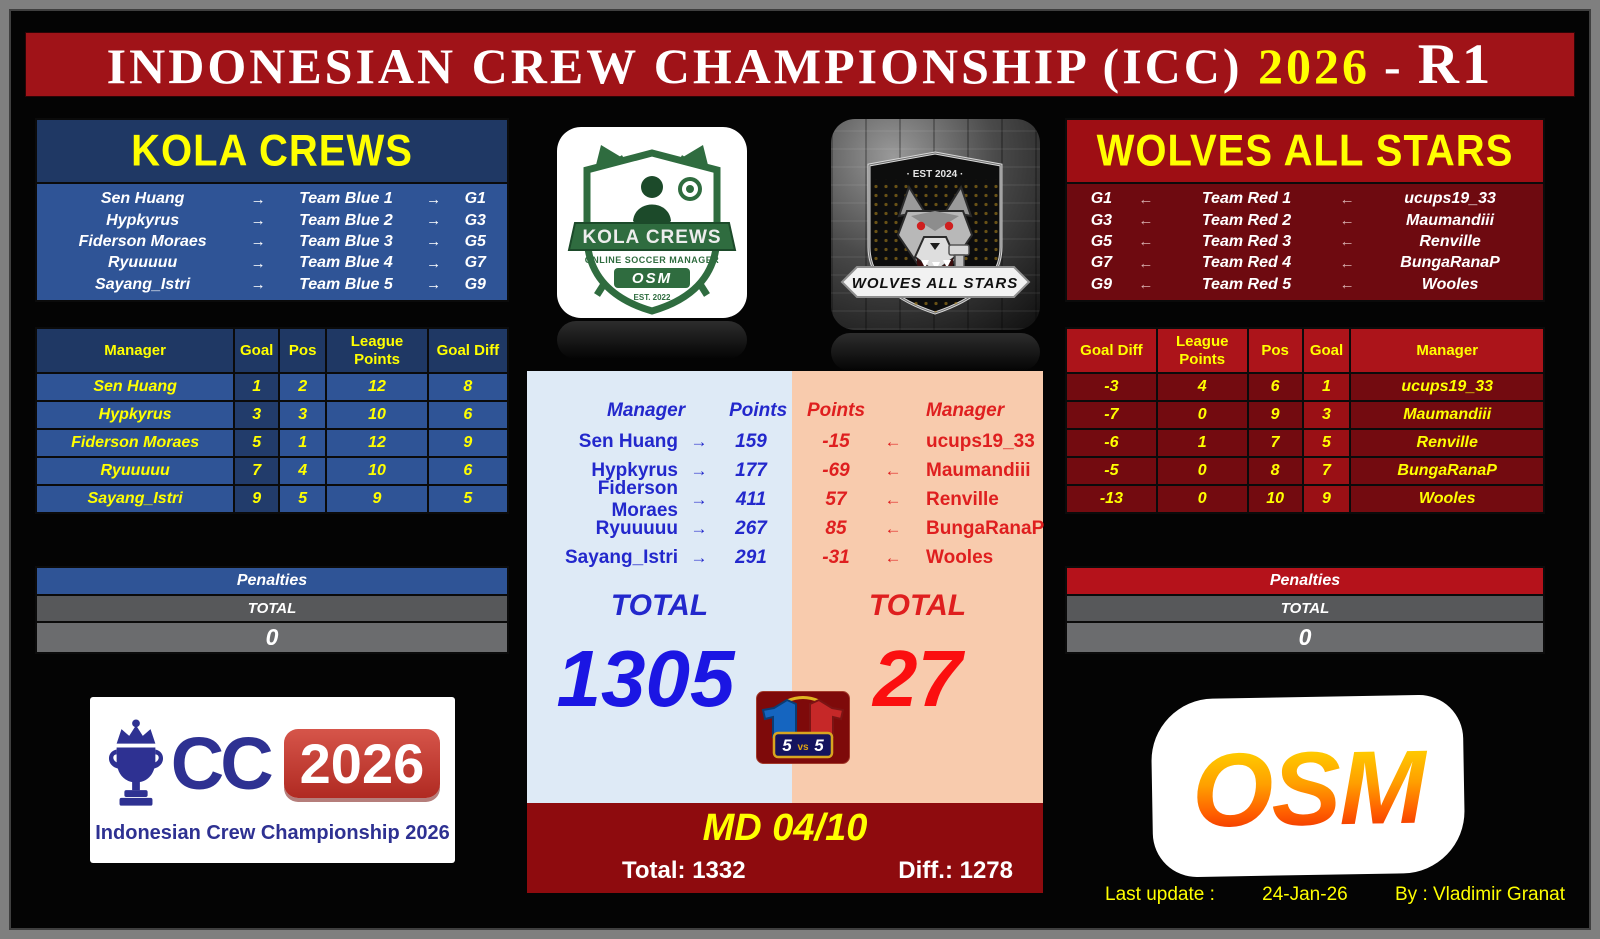  What do you see at coordinates (303, 443) in the screenshot?
I see `cell-pos: 1` at bounding box center [303, 443].